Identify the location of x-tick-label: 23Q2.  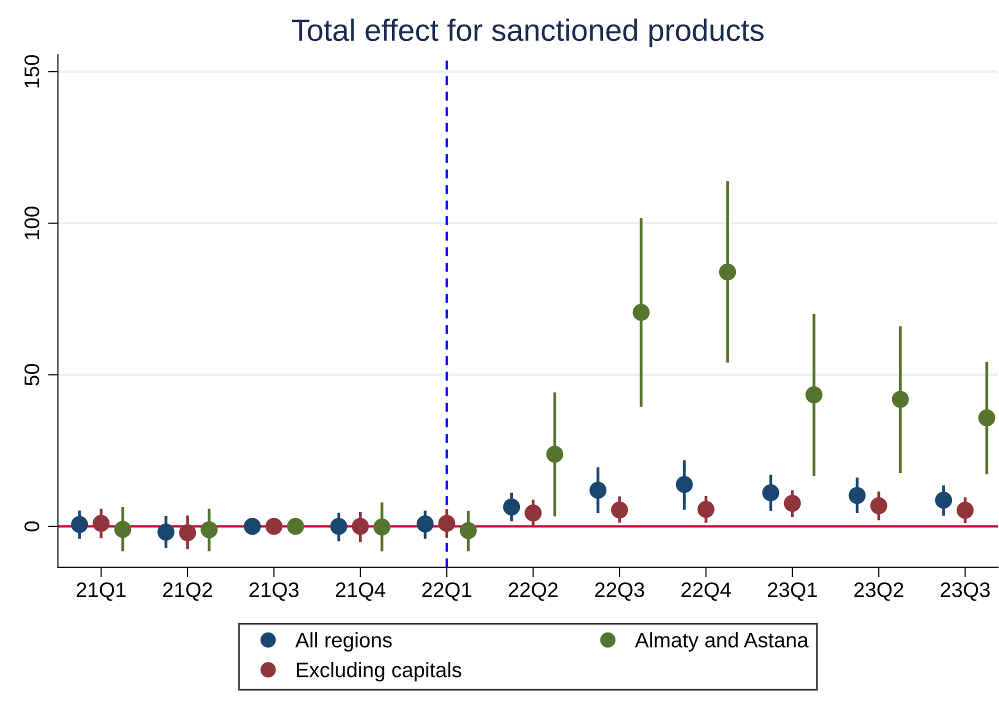
(879, 591).